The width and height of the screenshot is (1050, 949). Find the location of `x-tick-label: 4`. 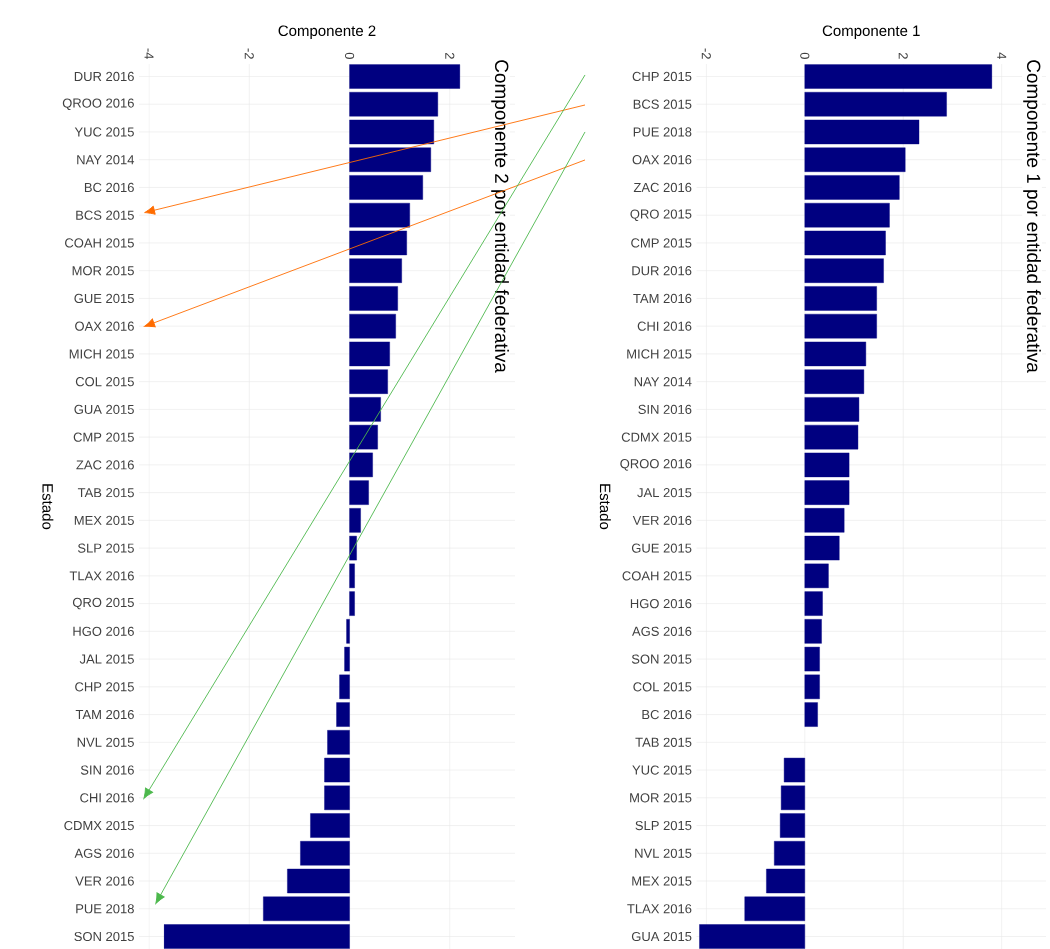

x-tick-label: 4 is located at coordinates (1002, 56).